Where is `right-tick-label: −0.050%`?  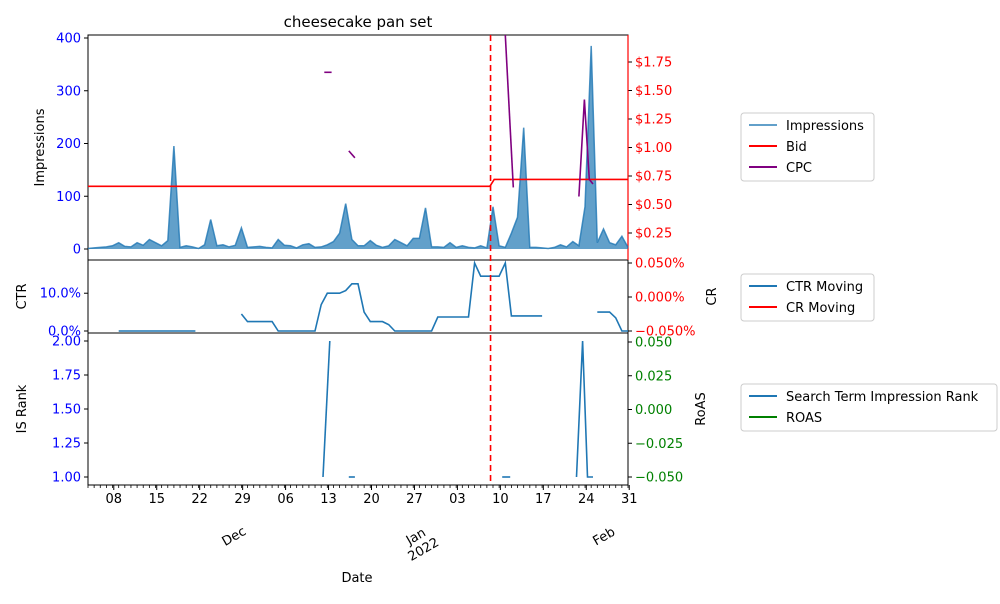 right-tick-label: −0.050% is located at coordinates (665, 332).